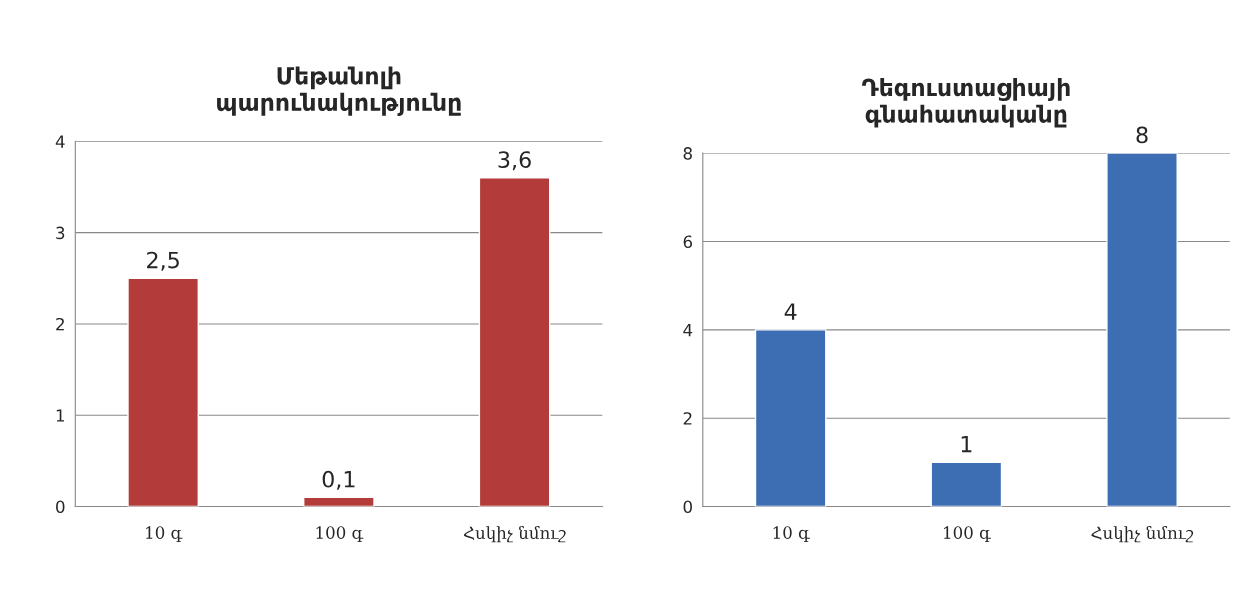  What do you see at coordinates (163, 261) in the screenshot?
I see `data-label: 2,5` at bounding box center [163, 261].